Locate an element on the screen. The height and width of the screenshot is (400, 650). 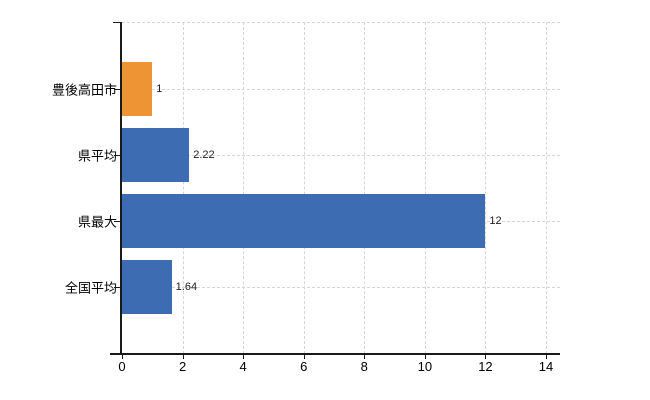
category-label-2: 県最大 is located at coordinates (97, 222).